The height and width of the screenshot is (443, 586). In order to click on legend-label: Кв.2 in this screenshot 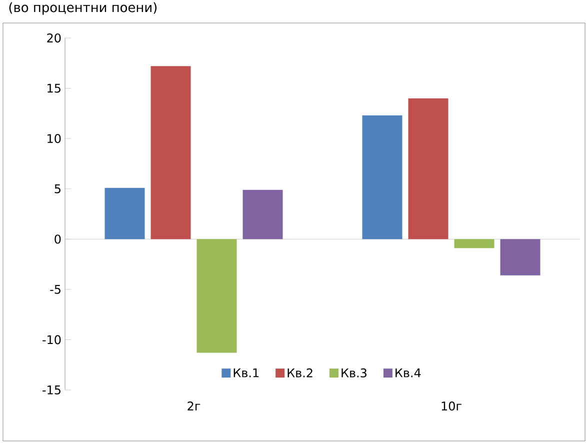, I will do `click(300, 373)`.